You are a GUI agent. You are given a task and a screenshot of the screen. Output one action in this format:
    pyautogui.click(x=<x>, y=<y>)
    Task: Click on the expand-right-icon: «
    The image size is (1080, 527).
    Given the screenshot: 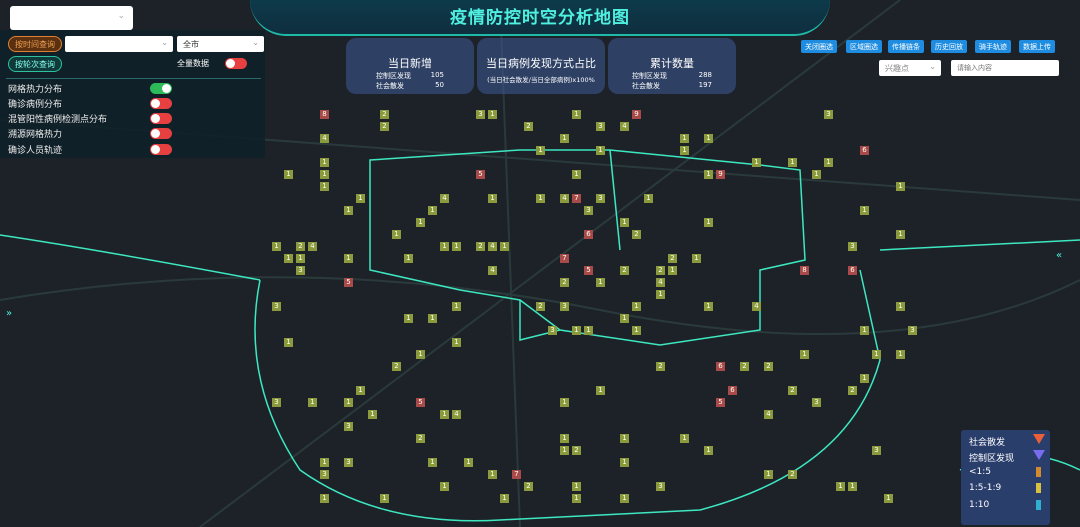 What is the action you would take?
    pyautogui.click(x=1059, y=255)
    